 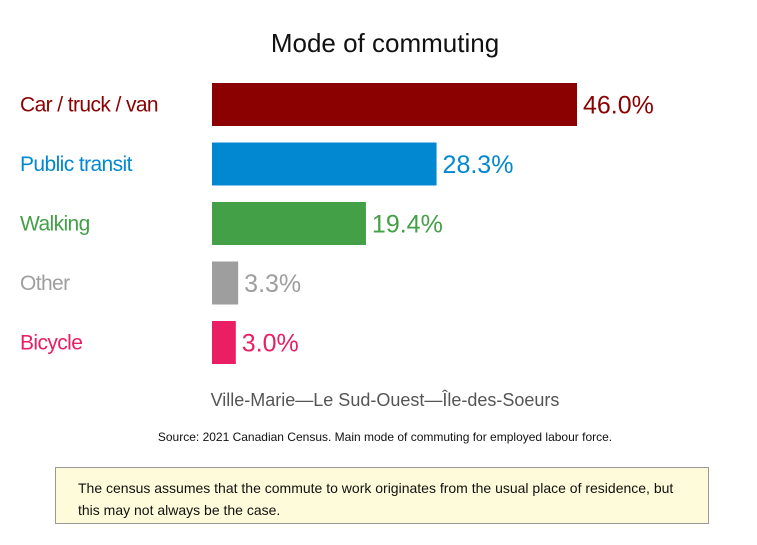 What do you see at coordinates (270, 344) in the screenshot?
I see `value-label: 3.0%` at bounding box center [270, 344].